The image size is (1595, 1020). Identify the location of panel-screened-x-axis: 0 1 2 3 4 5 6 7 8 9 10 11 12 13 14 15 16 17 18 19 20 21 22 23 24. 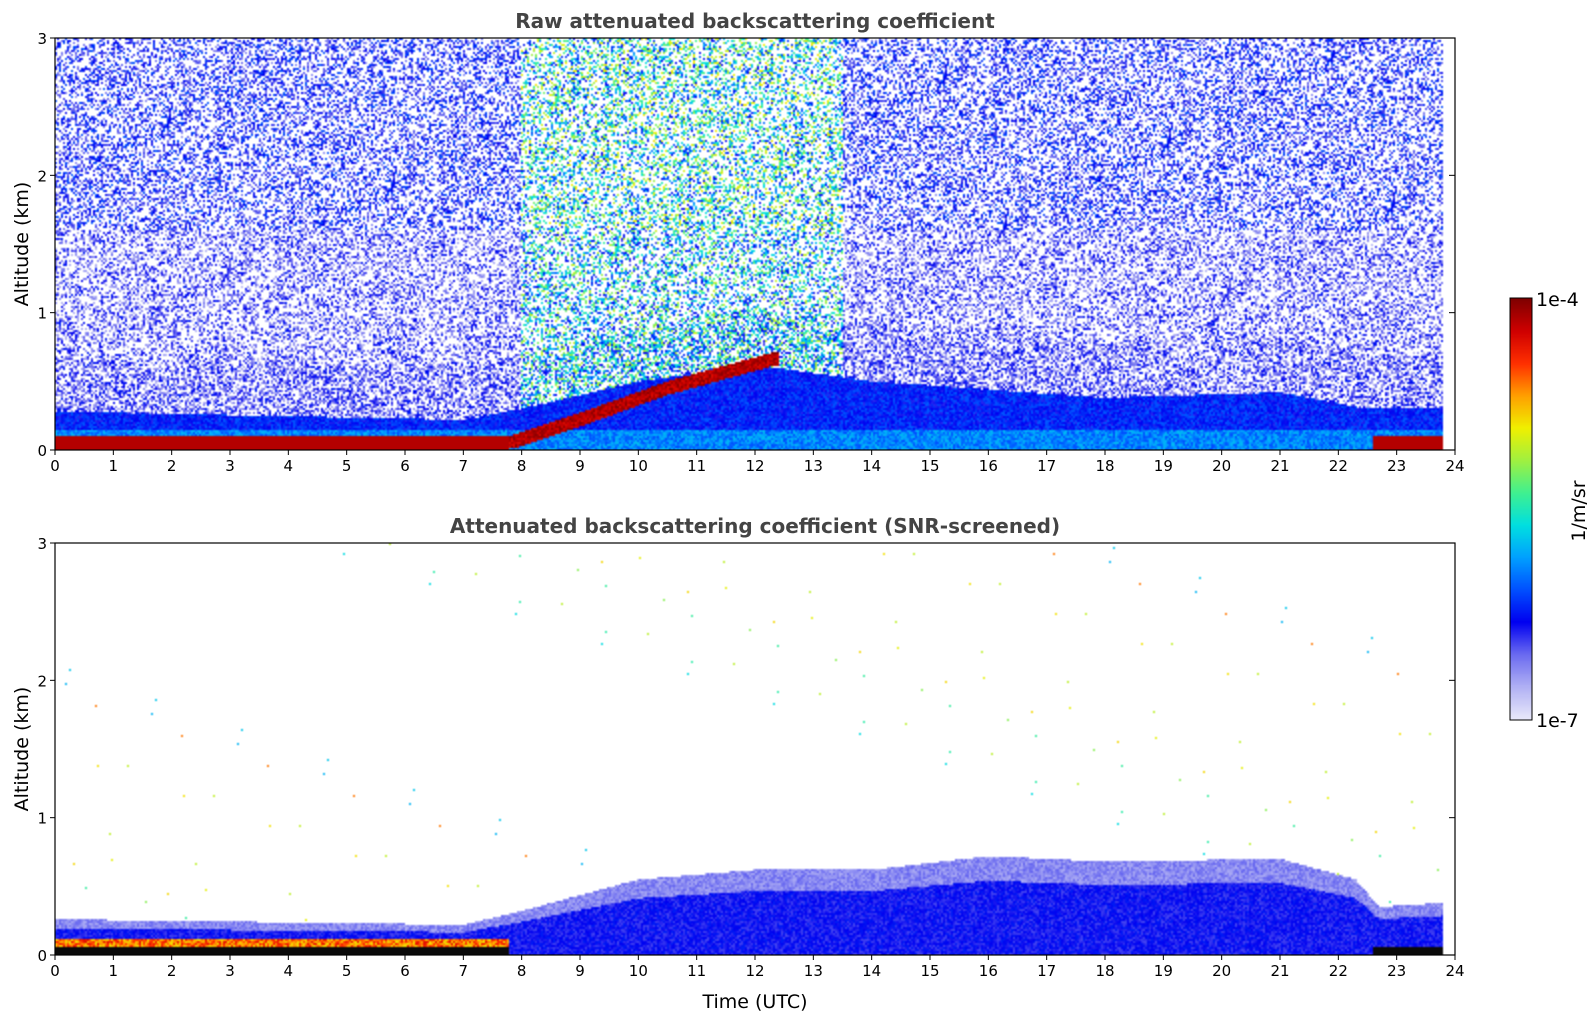
(757, 967).